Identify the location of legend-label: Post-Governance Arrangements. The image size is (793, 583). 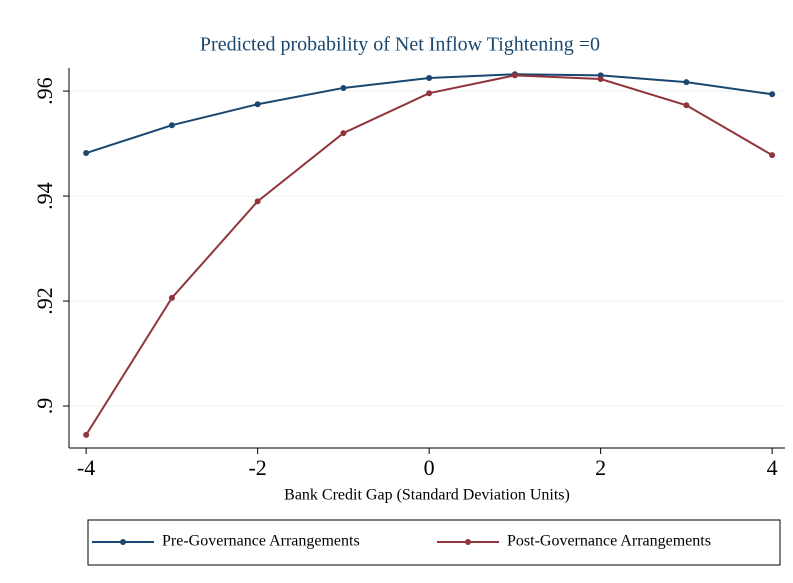
(609, 541).